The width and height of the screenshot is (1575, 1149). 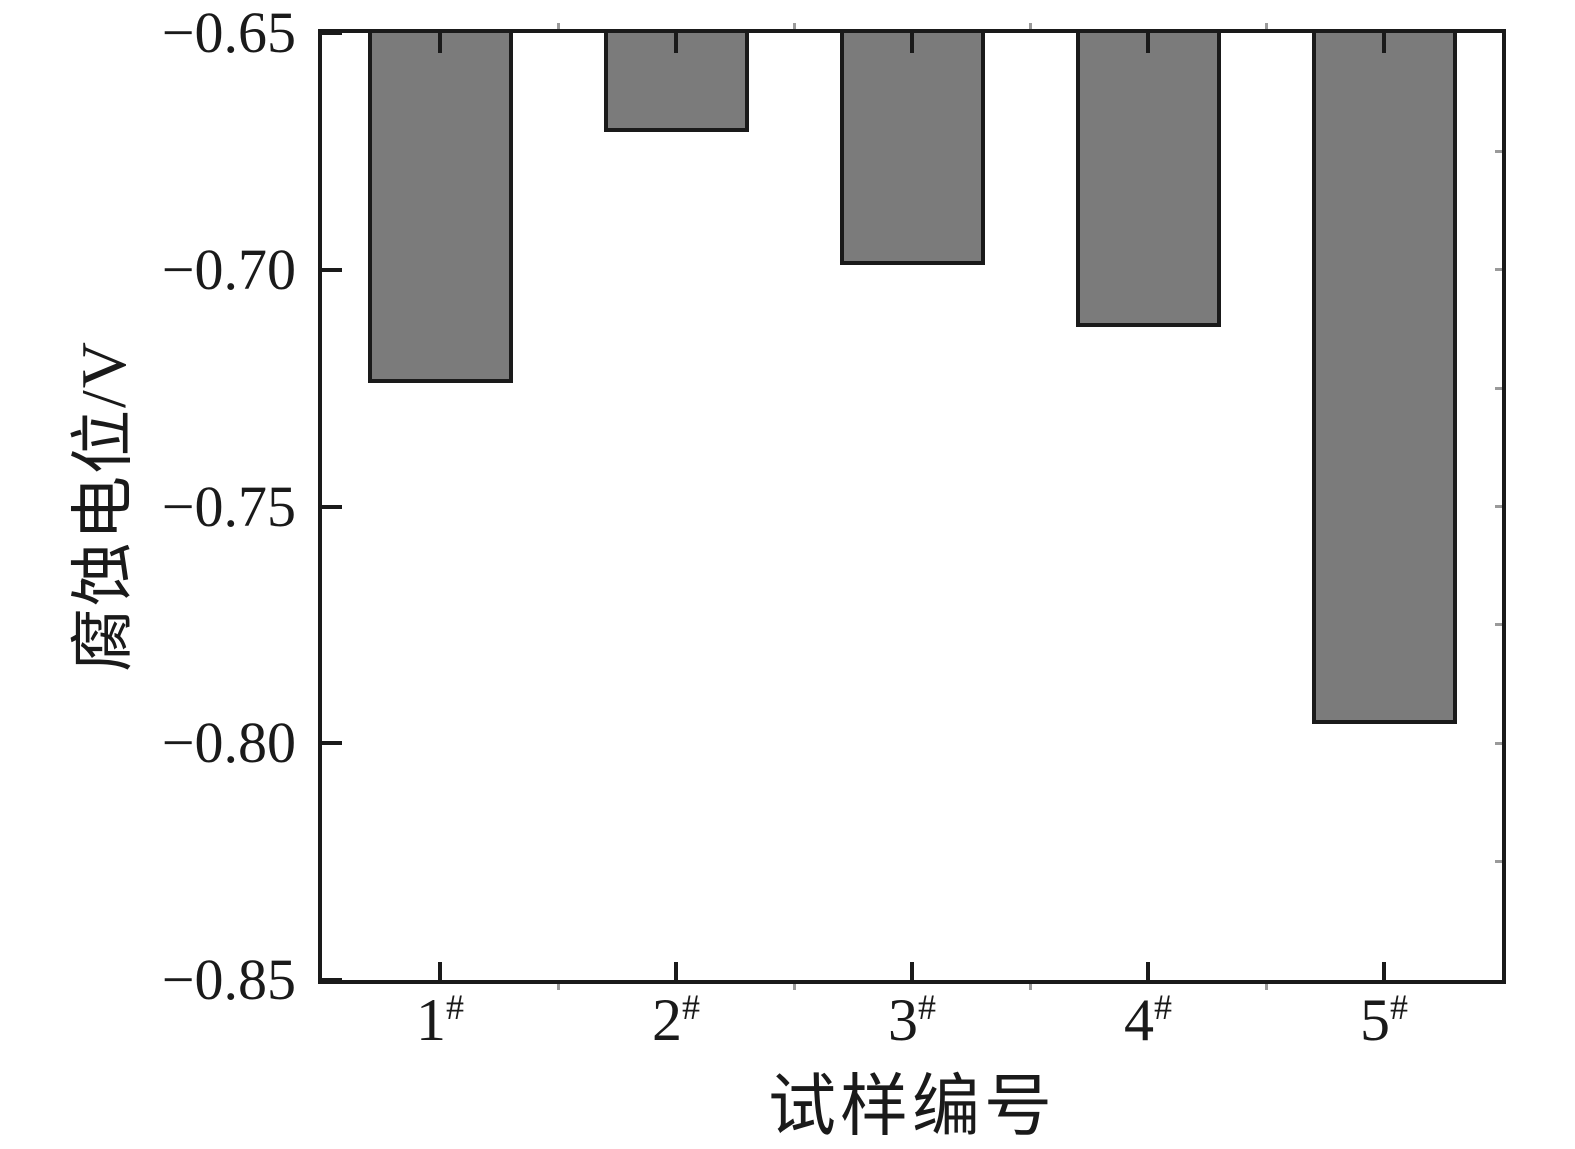 What do you see at coordinates (440, 208) in the screenshot?
I see `bar-sample-1#` at bounding box center [440, 208].